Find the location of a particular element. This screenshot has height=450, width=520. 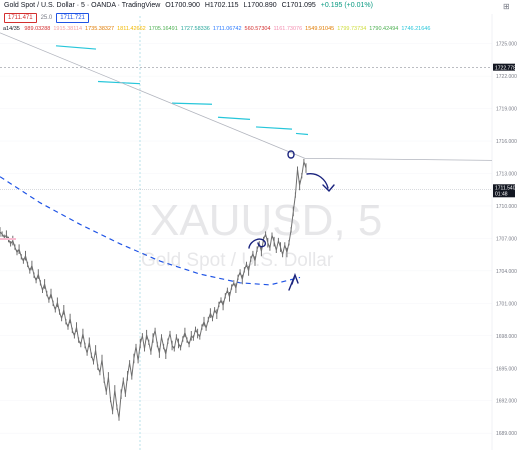

y-tick-label: 1707.000 is located at coordinates (506, 239).